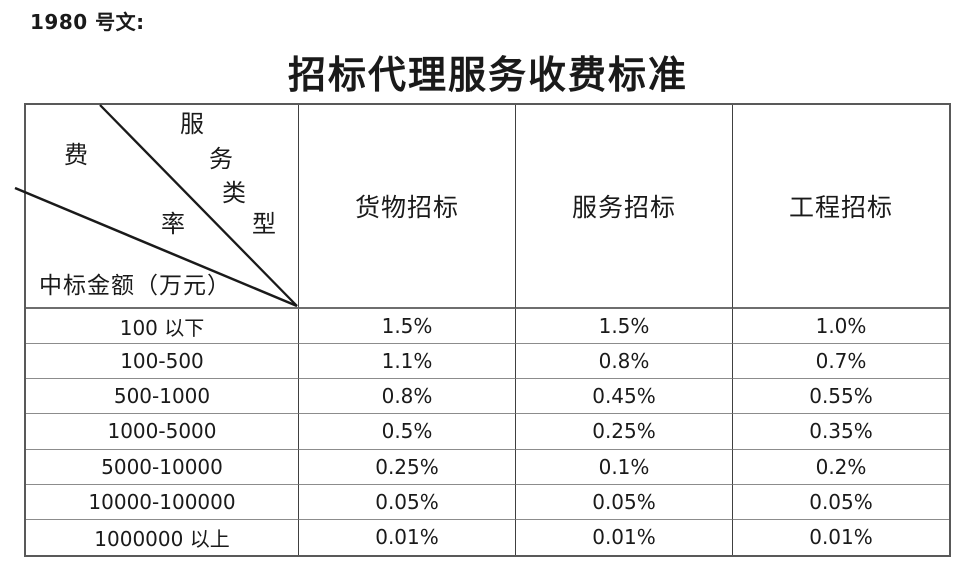 The height and width of the screenshot is (581, 976). Describe the element at coordinates (406, 207) in the screenshot. I see `column-header-goods: 货物招标` at that location.